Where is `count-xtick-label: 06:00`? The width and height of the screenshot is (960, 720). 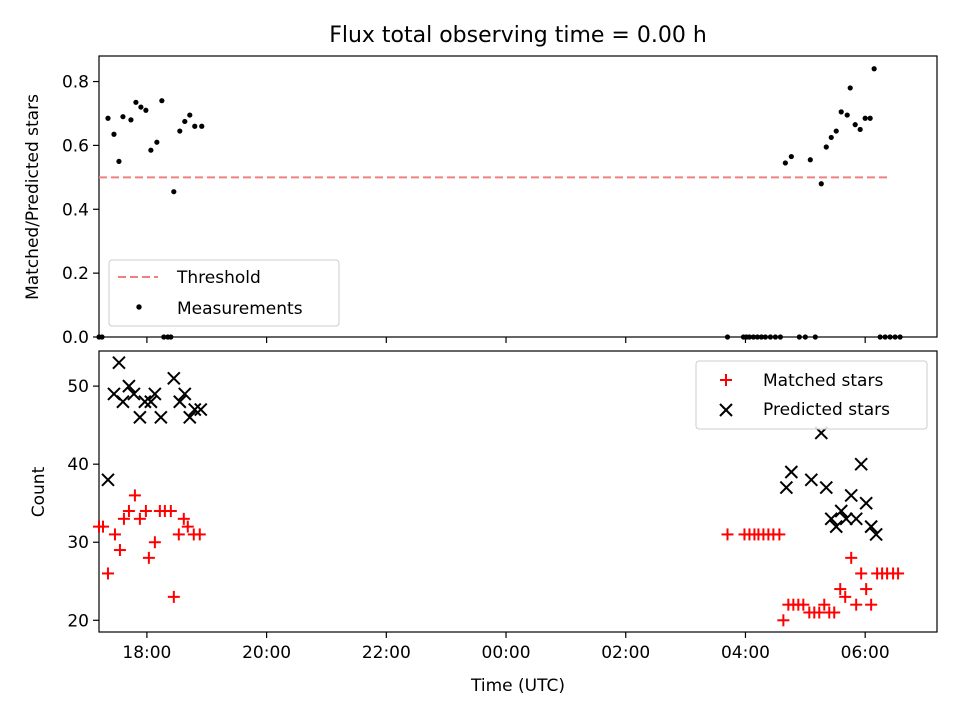
count-xtick-label: 06:00 is located at coordinates (865, 653).